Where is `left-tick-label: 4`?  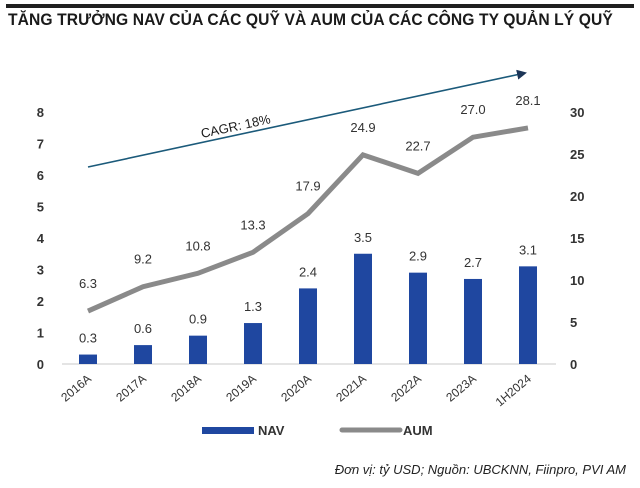
left-tick-label: 4 is located at coordinates (41, 238).